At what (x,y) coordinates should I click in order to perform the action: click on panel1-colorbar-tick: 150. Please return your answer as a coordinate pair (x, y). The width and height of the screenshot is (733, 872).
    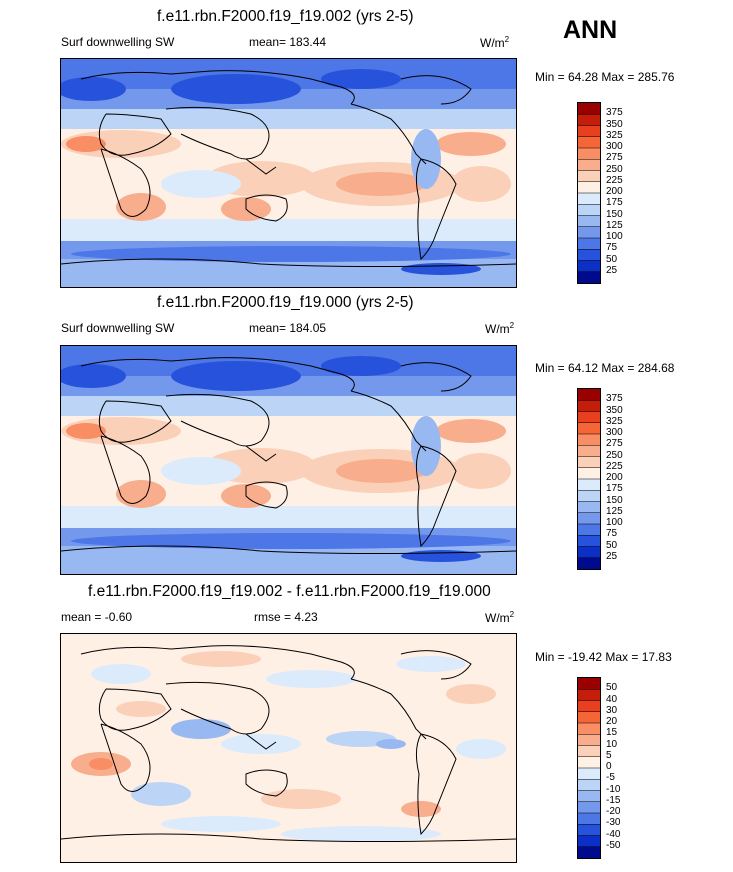
    Looking at the image, I should click on (614, 214).